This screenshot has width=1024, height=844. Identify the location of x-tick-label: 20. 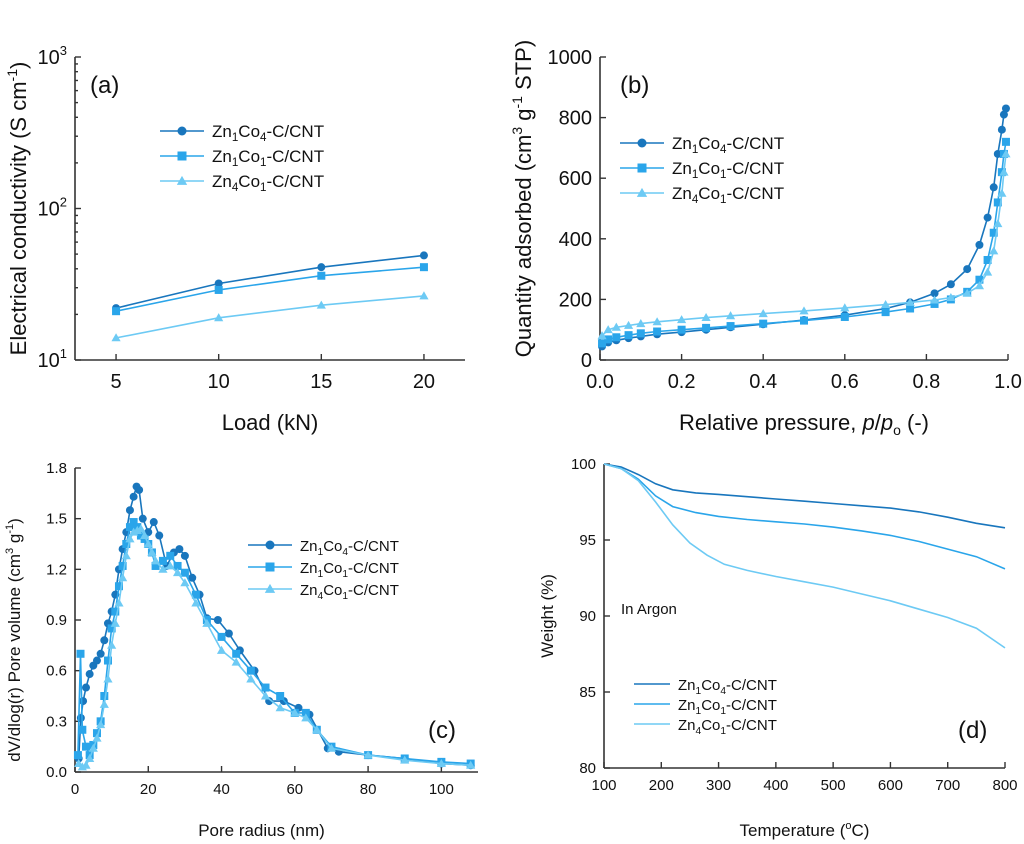
(424, 382).